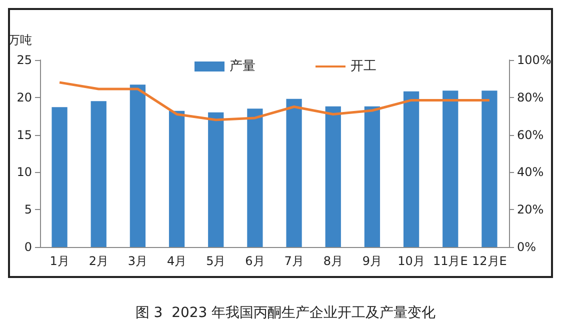  Describe the element at coordinates (530, 172) in the screenshot. I see `y2-tick-label: 40%` at that location.